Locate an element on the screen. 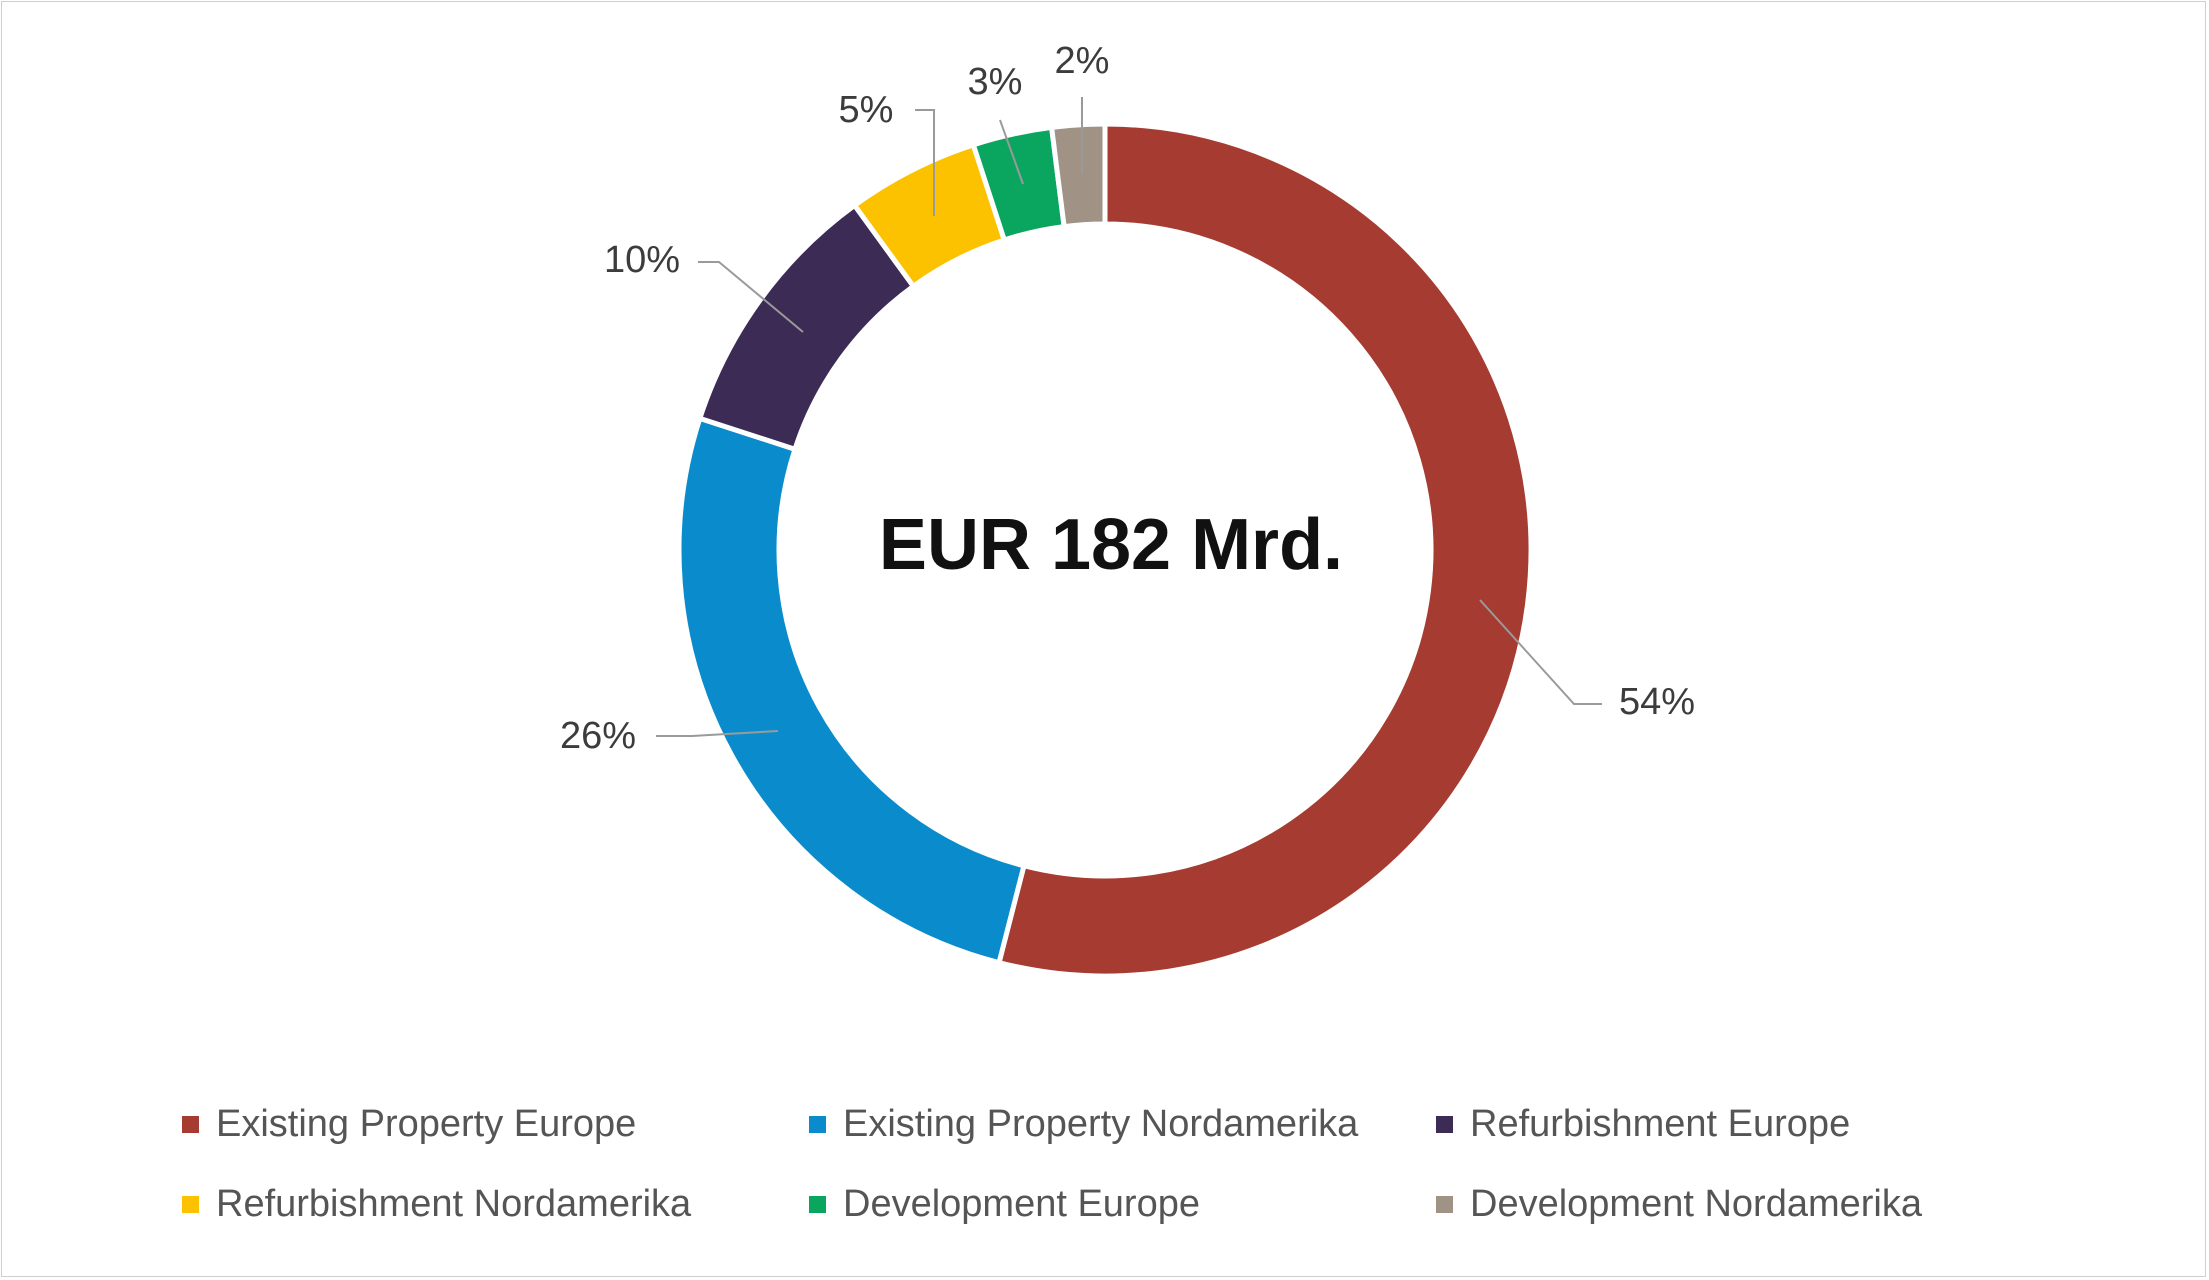 The width and height of the screenshot is (2209, 1280). legend-item: Development Nordamerika is located at coordinates (1749, 1204).